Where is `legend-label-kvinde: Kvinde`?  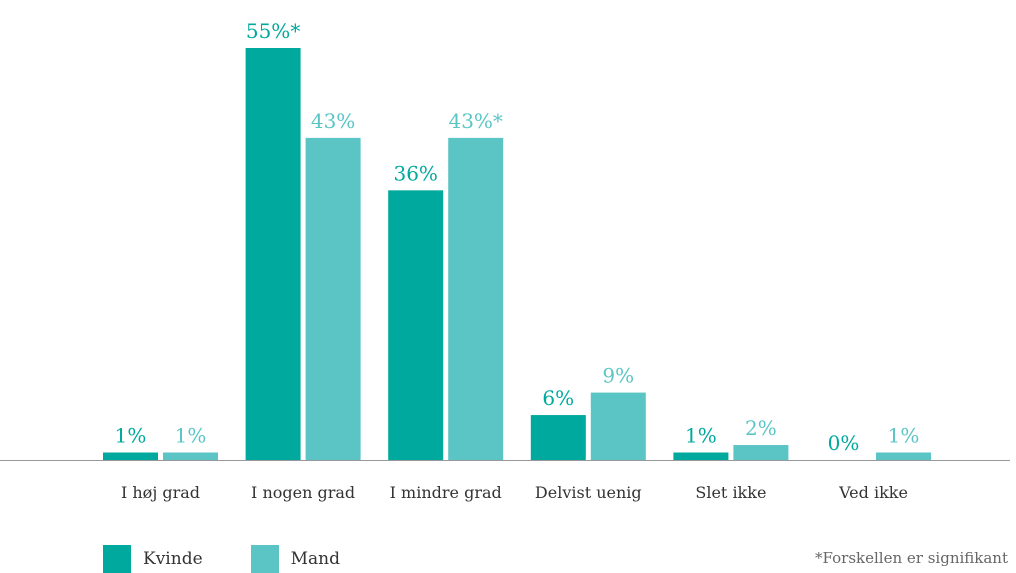
legend-label-kvinde: Kvinde is located at coordinates (173, 559).